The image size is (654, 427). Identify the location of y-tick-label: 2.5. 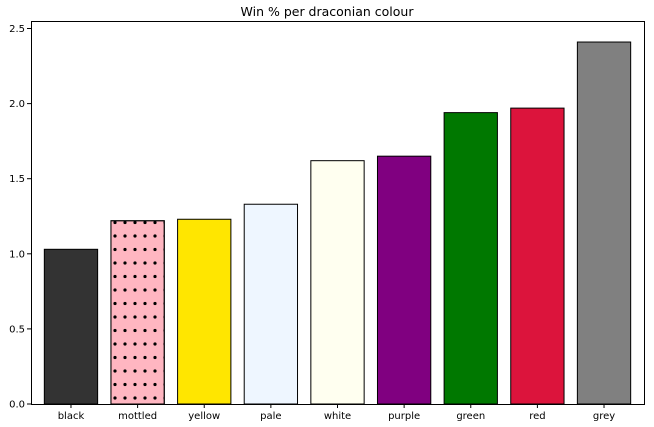
(17, 29).